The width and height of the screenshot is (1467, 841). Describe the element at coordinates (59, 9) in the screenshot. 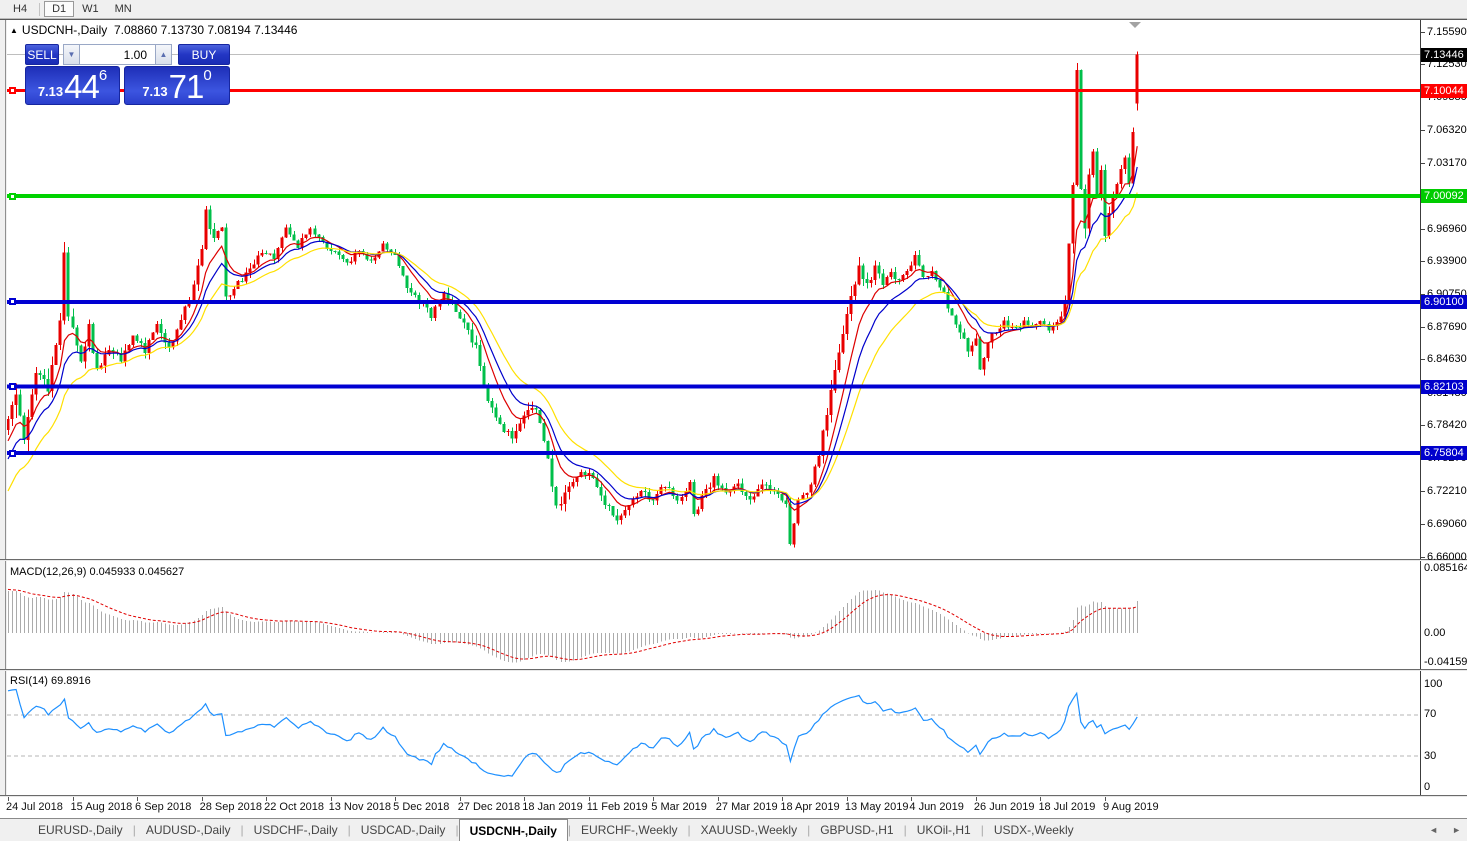

I see `timeframe-button-d1: D1` at that location.